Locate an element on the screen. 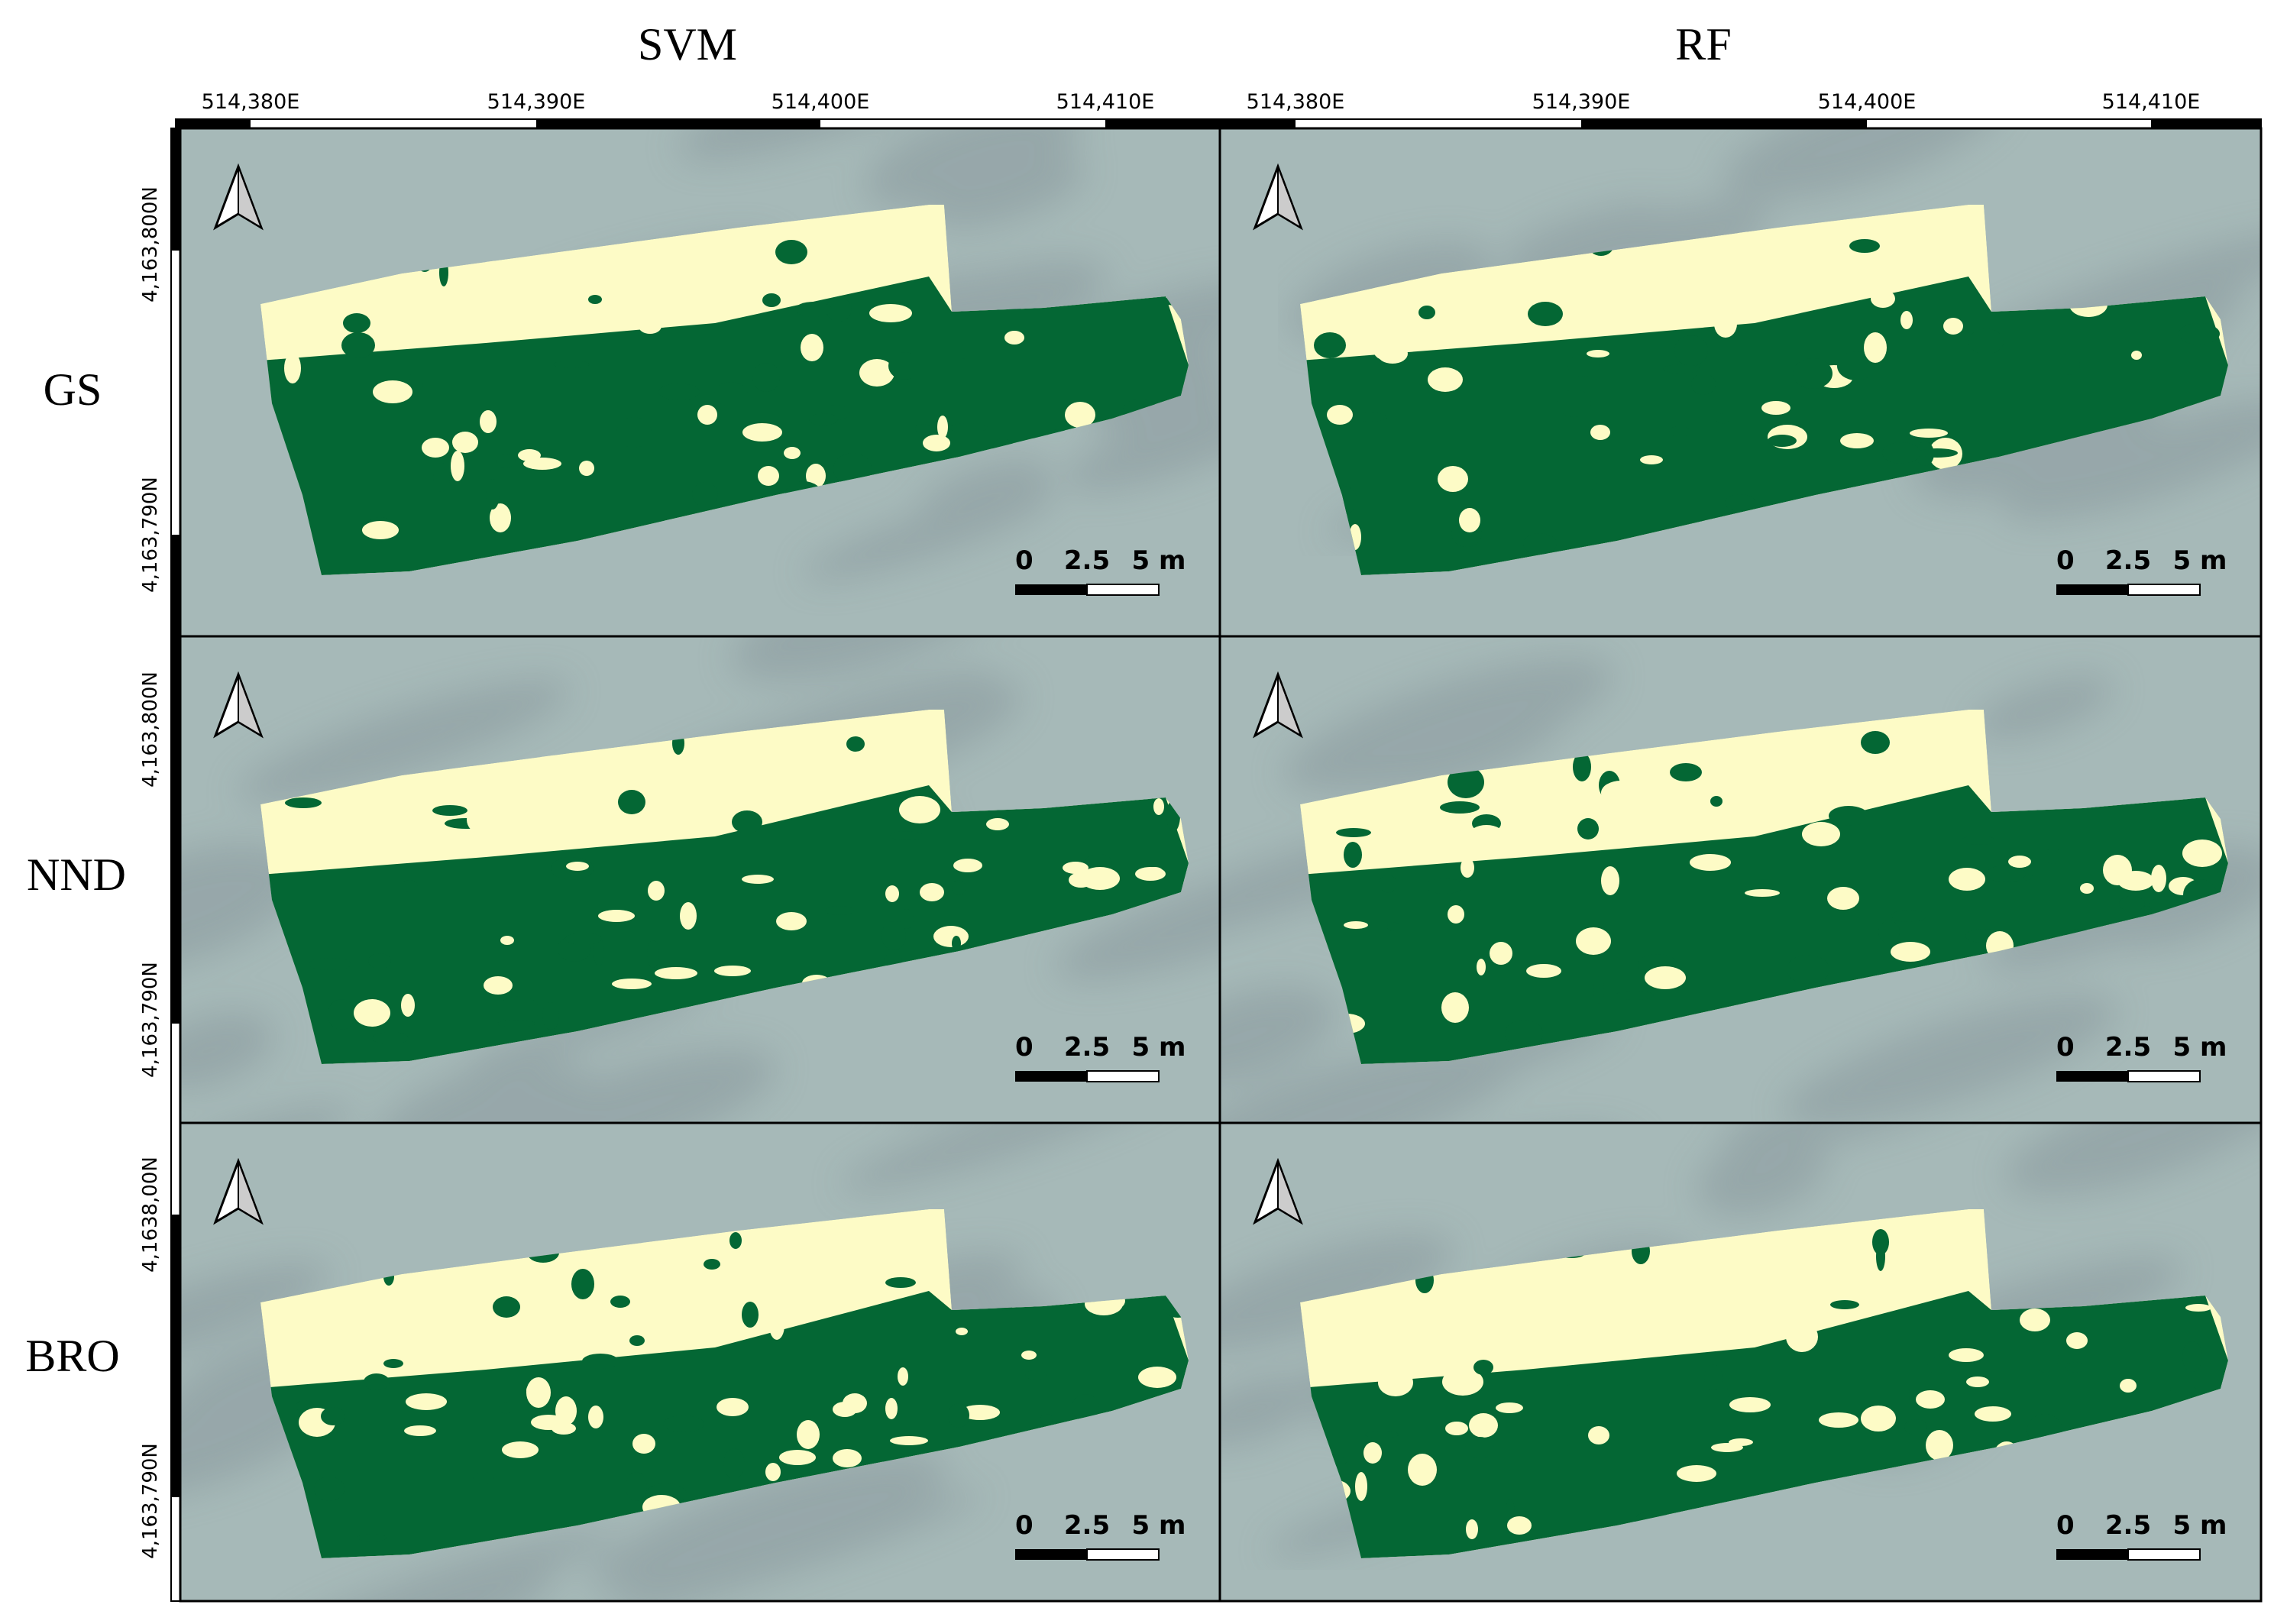  x-axis-ticks-svm: 514,380E 514,390E 514,400E 514,410E is located at coordinates (679, 102).